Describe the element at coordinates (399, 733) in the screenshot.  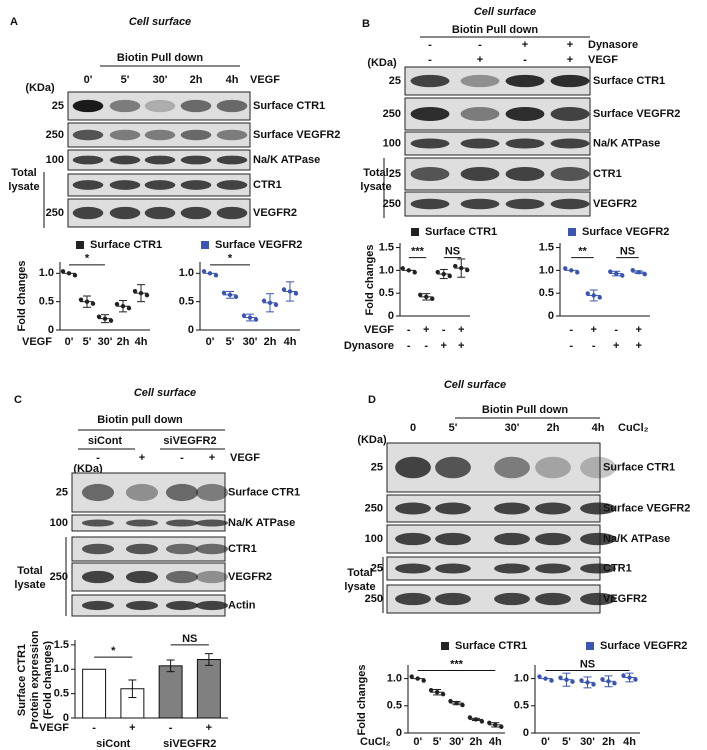
I see `y-tick-label: 0` at that location.